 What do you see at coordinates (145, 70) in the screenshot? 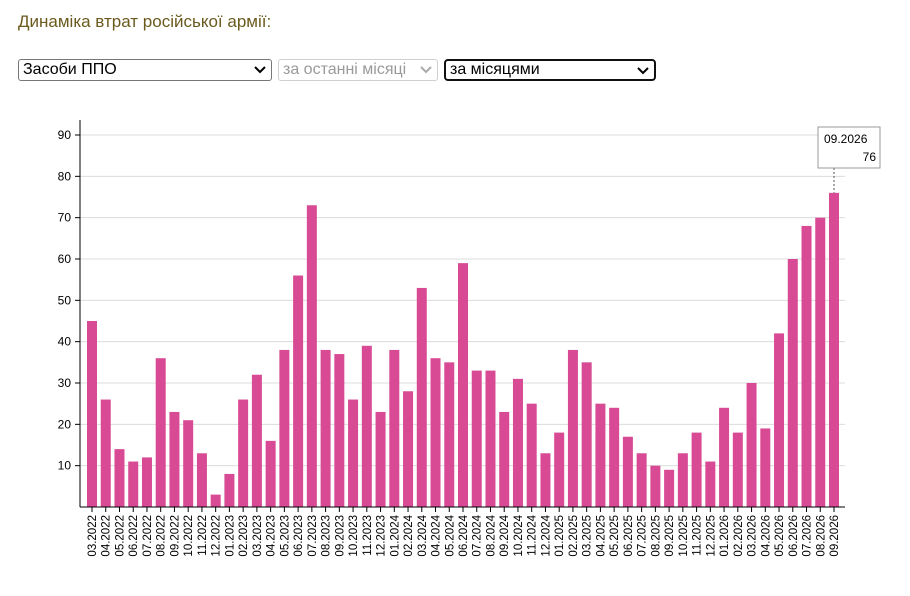
I see `category-select: Засоби ППО` at bounding box center [145, 70].